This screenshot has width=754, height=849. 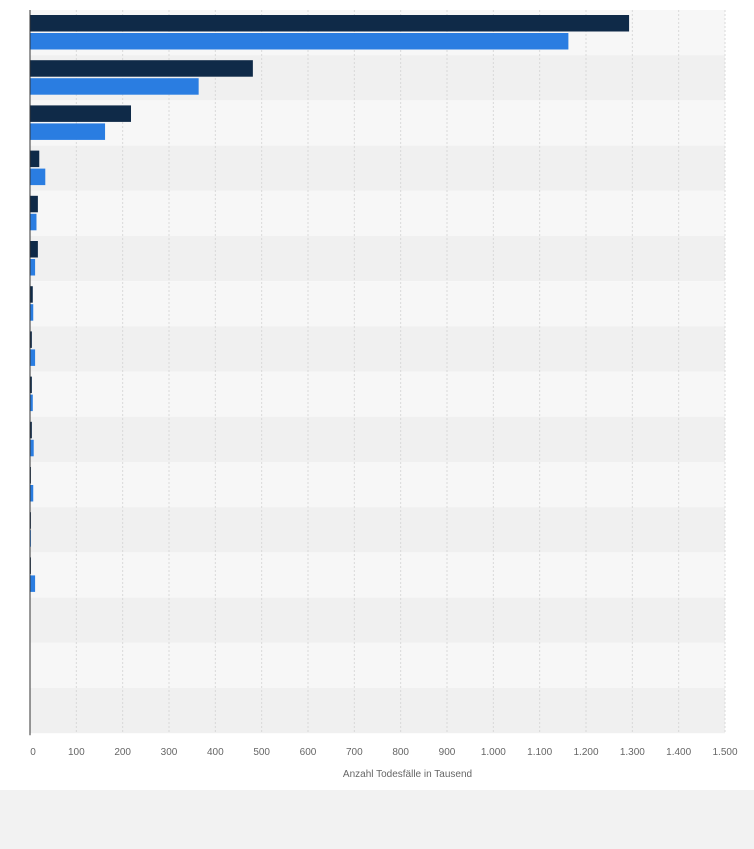 What do you see at coordinates (215, 752) in the screenshot?
I see `x-tick-label: 400` at bounding box center [215, 752].